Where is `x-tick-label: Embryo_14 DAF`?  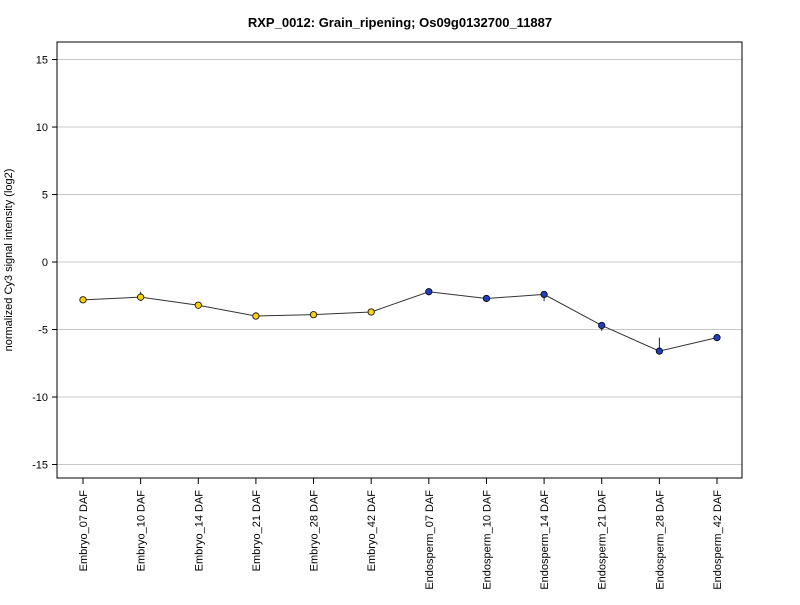
x-tick-label: Embryo_14 DAF is located at coordinates (199, 531).